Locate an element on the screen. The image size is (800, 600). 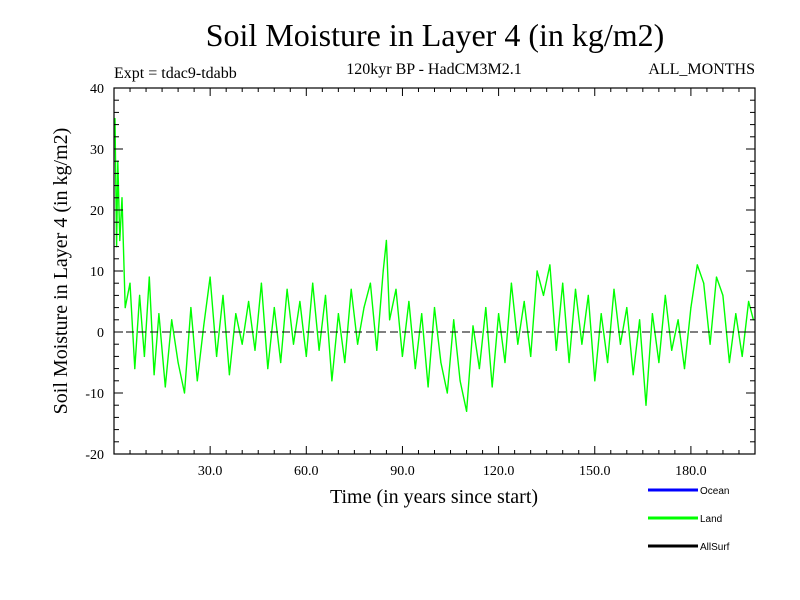
y-tick-label: 20 is located at coordinates (97, 211).